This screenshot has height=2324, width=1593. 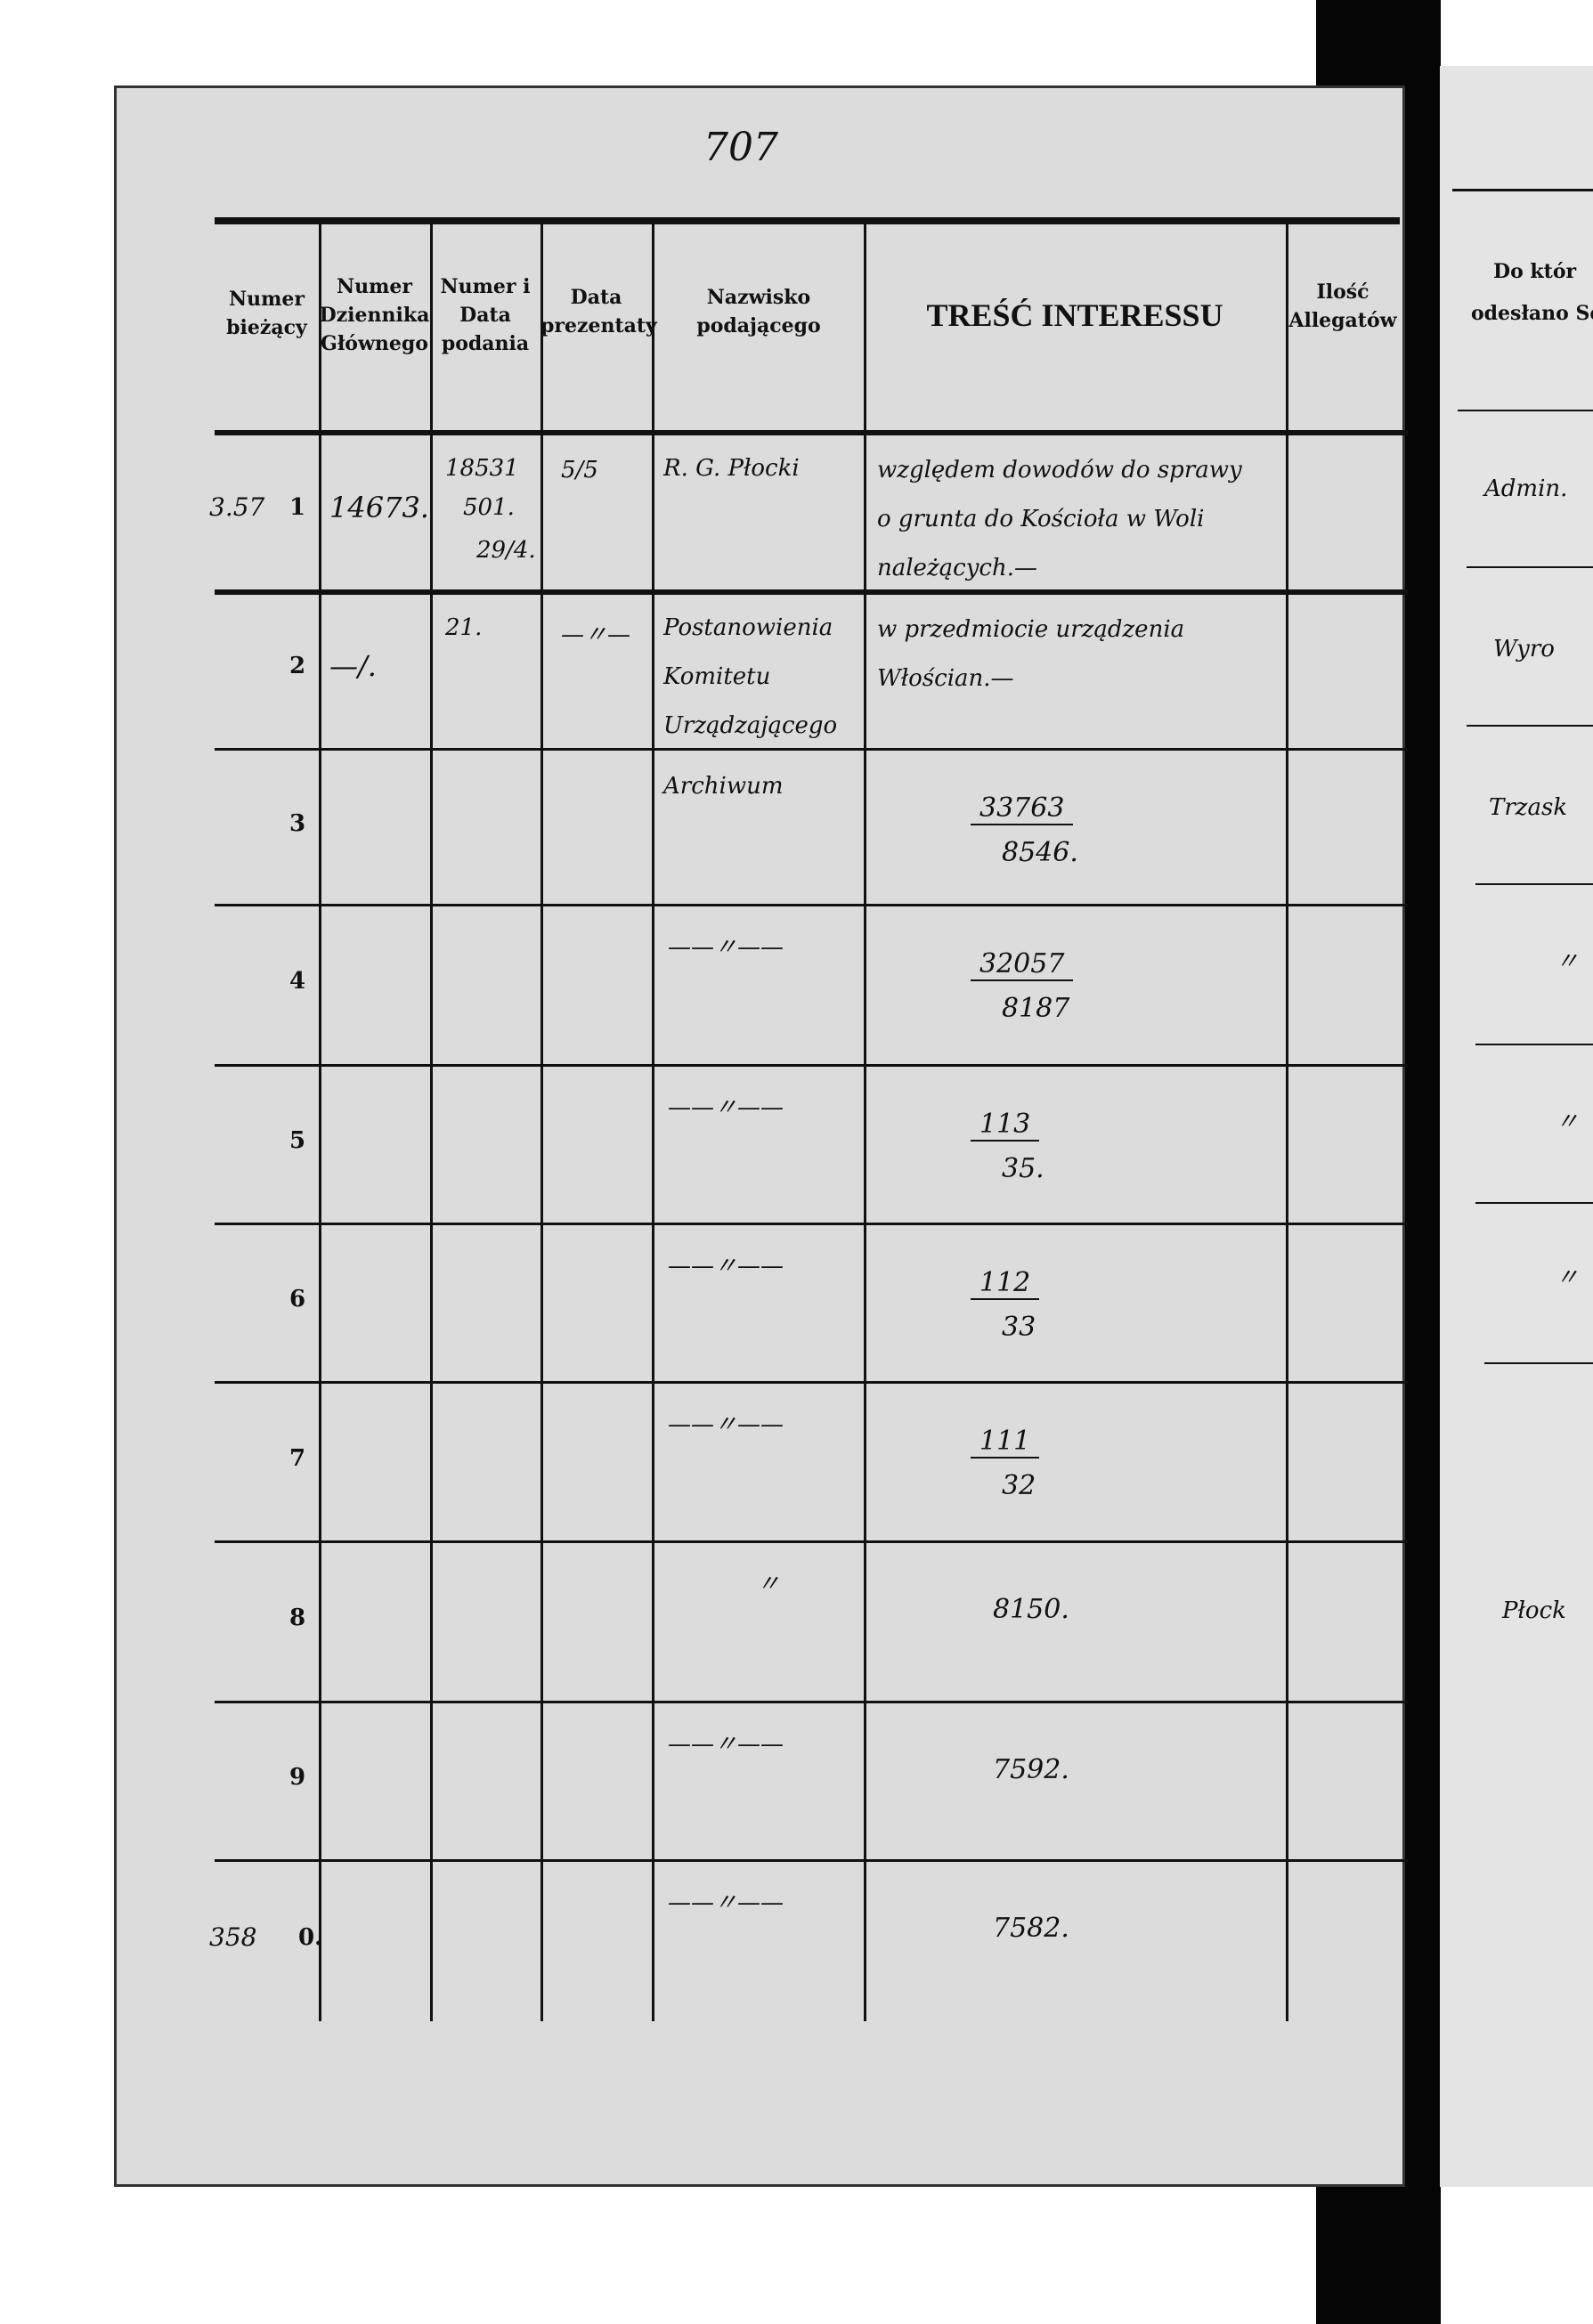 I want to click on right-entry: Wyro, so click(x=1524, y=649).